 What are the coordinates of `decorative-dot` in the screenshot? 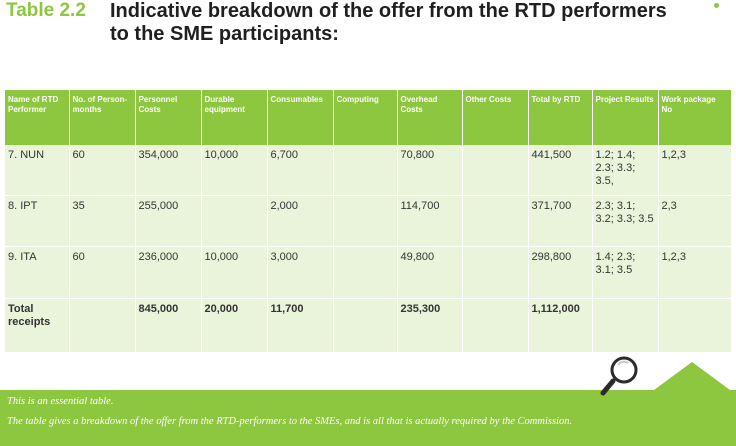 It's located at (716, 5).